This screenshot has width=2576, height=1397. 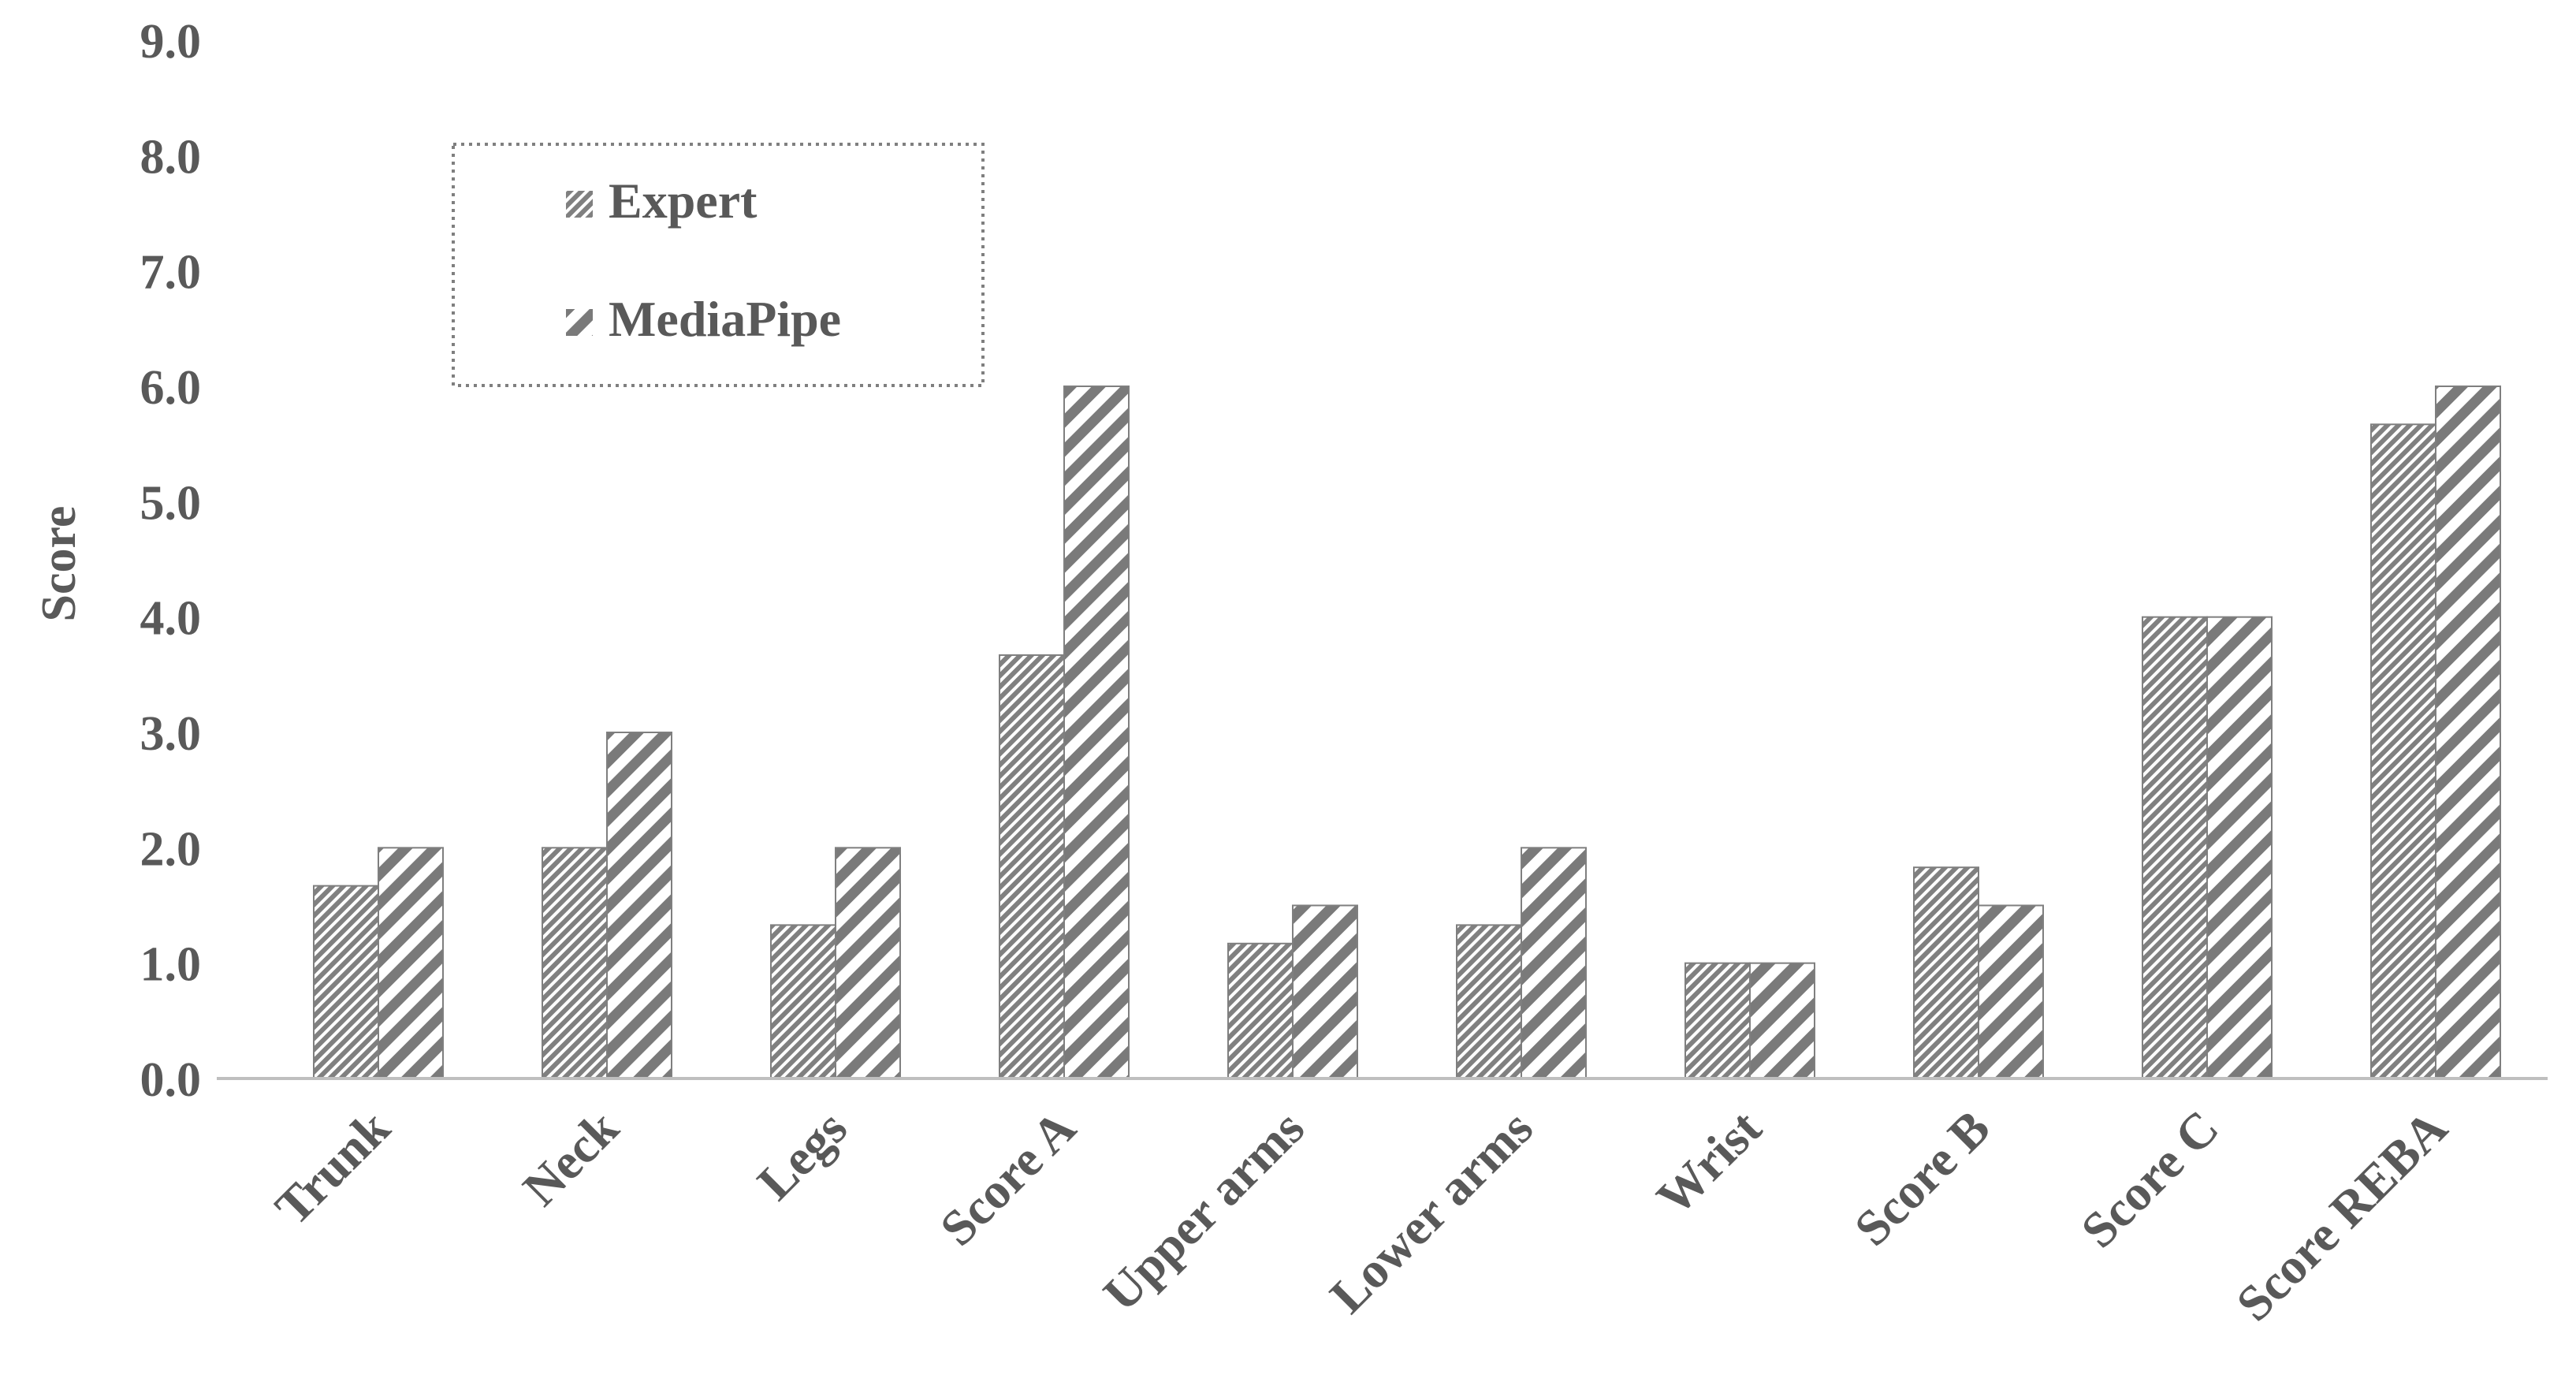 What do you see at coordinates (171, 388) in the screenshot?
I see `y-tick-label: 6.0` at bounding box center [171, 388].